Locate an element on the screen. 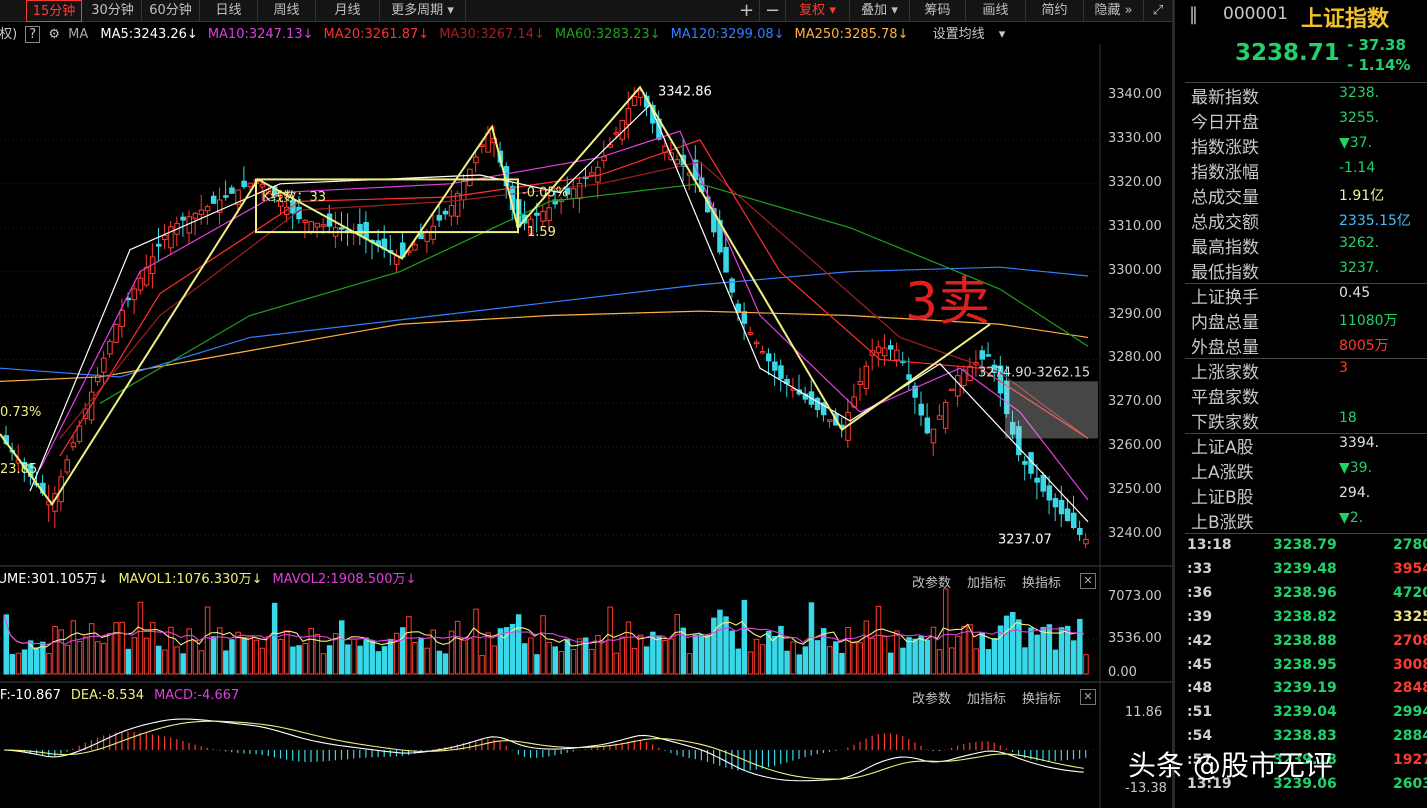 The height and width of the screenshot is (808, 1427). tick-row: :57 3239.18 1927 is located at coordinates (1306, 763).